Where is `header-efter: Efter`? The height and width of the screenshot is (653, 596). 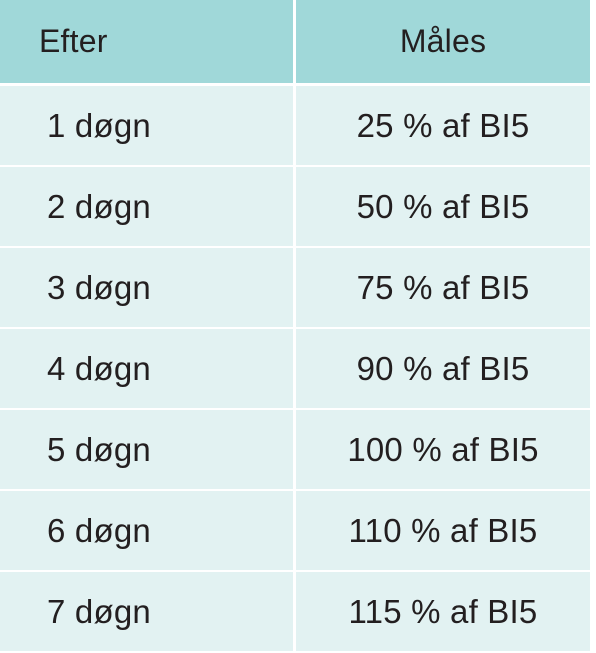 header-efter: Efter is located at coordinates (146, 41).